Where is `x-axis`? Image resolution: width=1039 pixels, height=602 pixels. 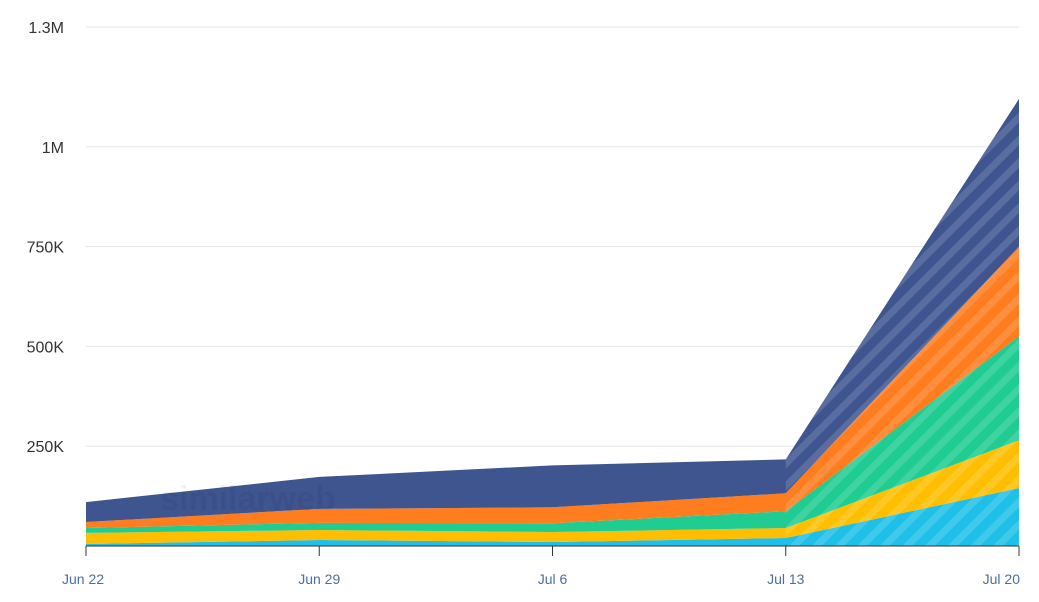
x-axis is located at coordinates (552, 550).